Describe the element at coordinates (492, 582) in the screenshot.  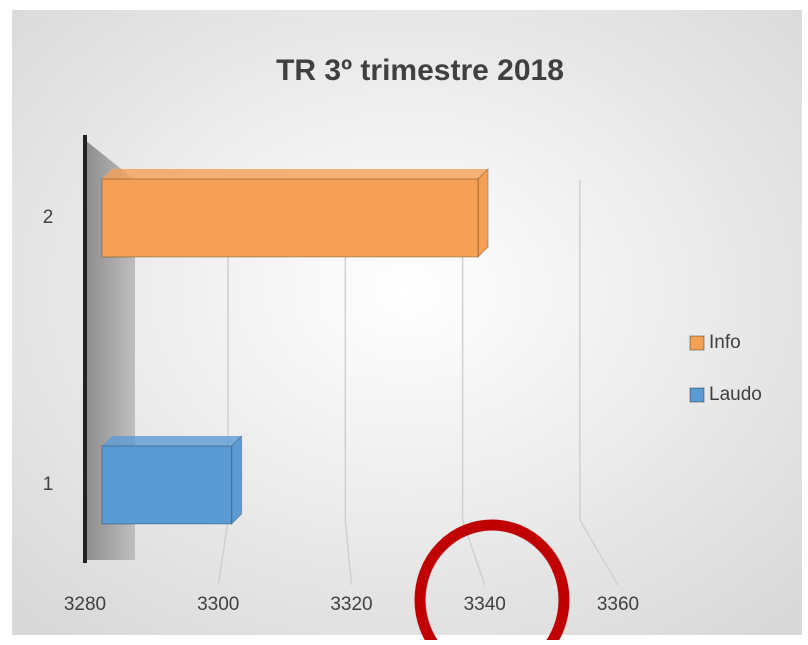
I see `highlight-circle` at that location.